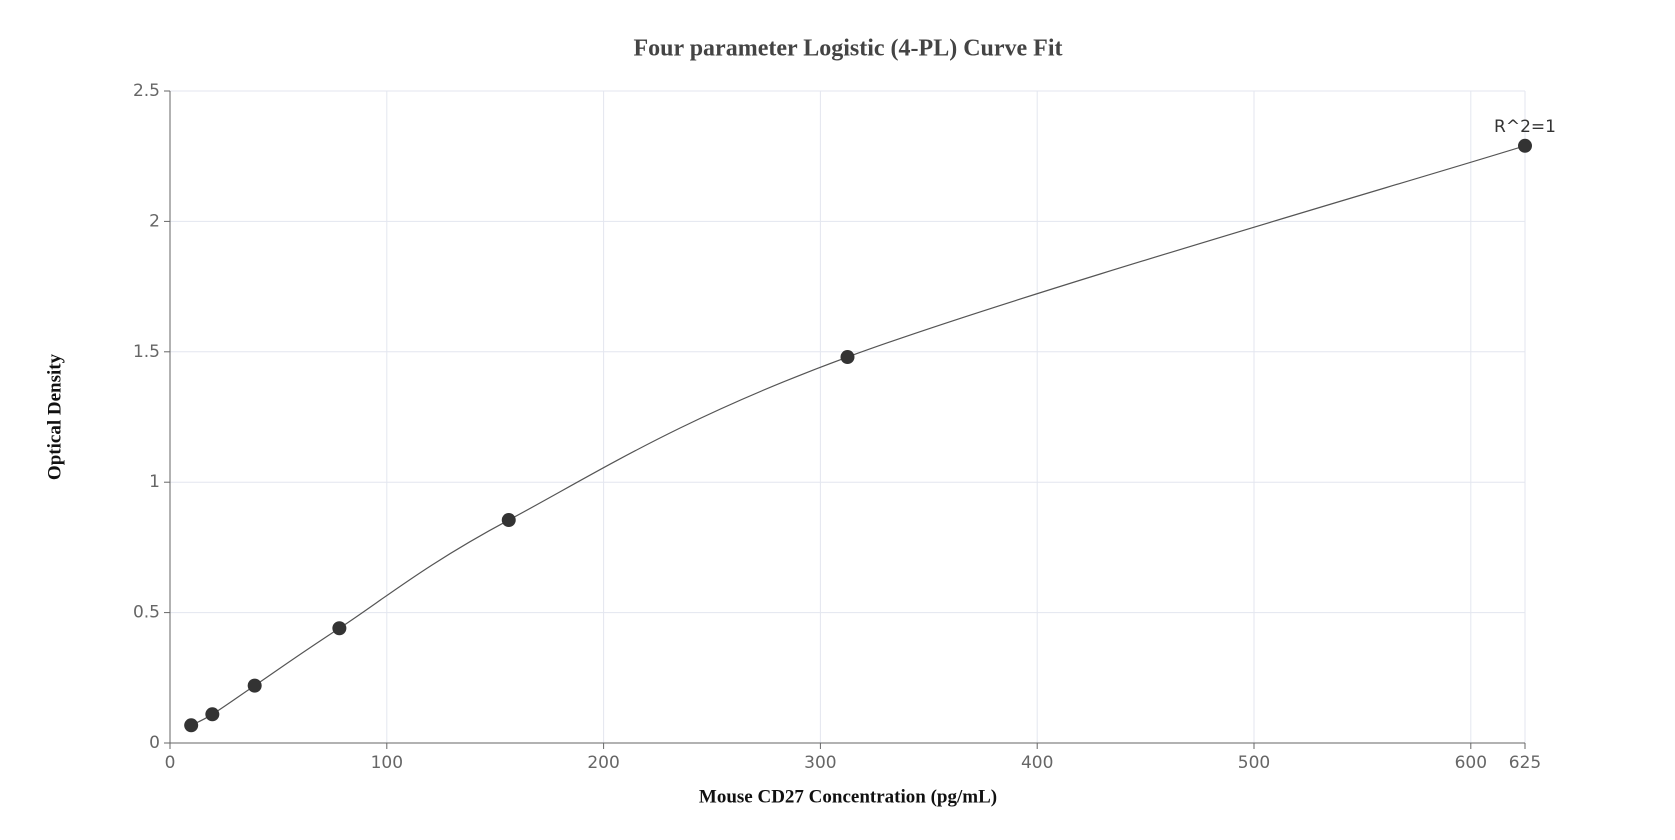 Image resolution: width=1675 pixels, height=840 pixels. Describe the element at coordinates (146, 91) in the screenshot. I see `y-tick-label: 2.5` at that location.